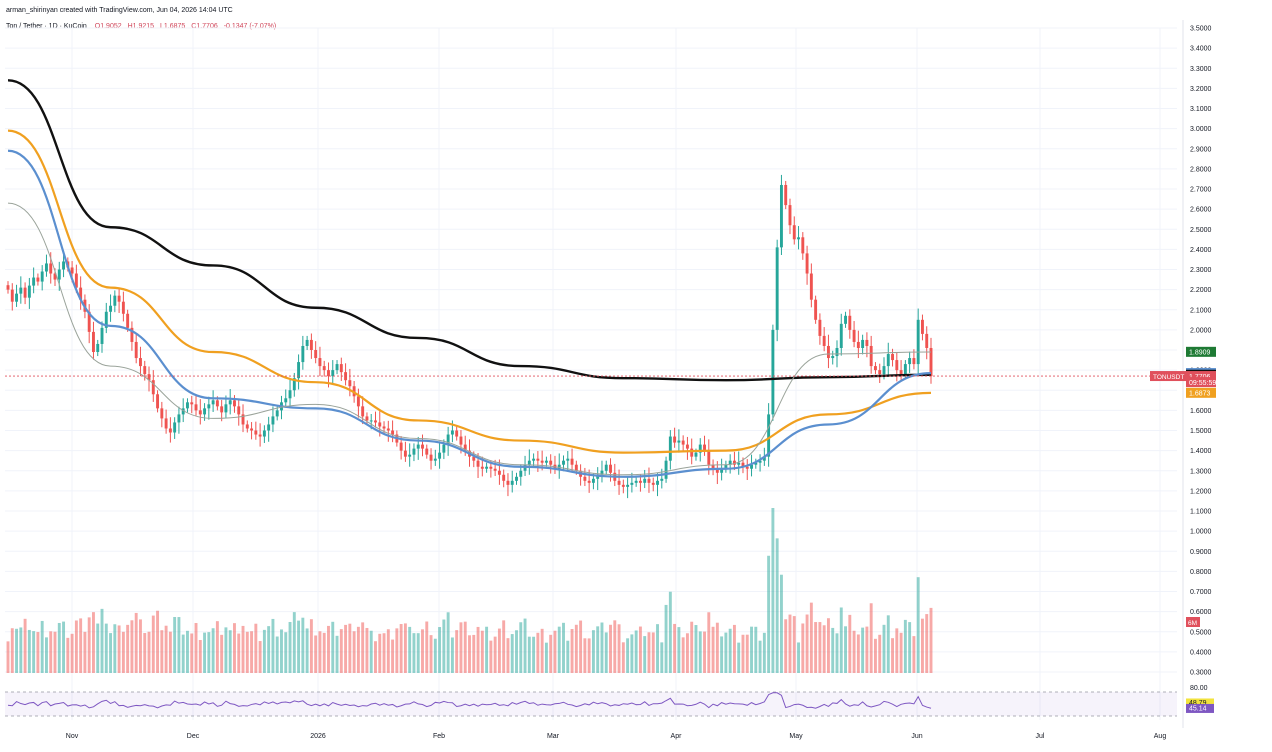 This screenshot has height=752, width=1272. What do you see at coordinates (1201, 230) in the screenshot?
I see `y-tick-label: 2.5000` at bounding box center [1201, 230].